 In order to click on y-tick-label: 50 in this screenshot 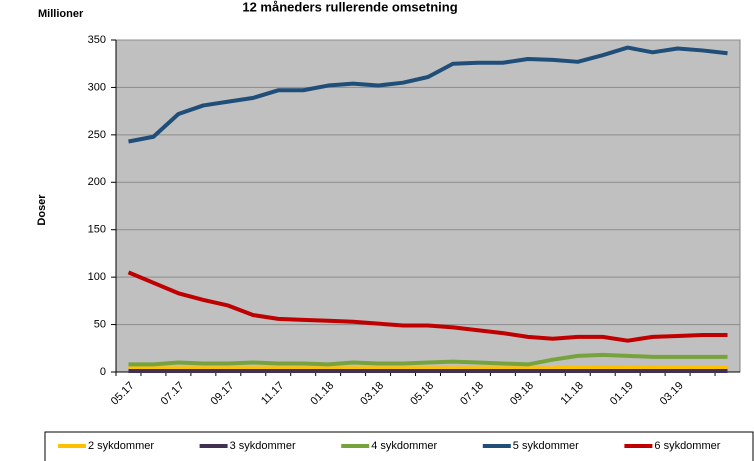, I will do `click(100, 324)`.